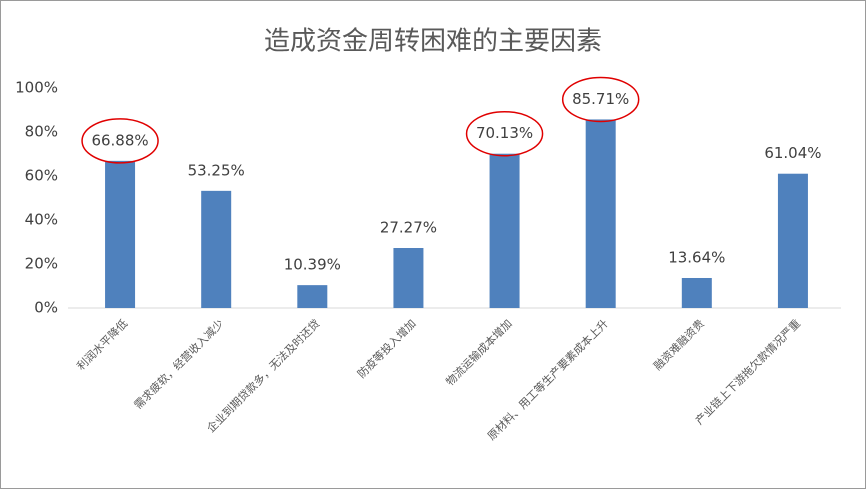 This screenshot has height=489, width=866. I want to click on y-tick-label: 60%, so click(41, 176).